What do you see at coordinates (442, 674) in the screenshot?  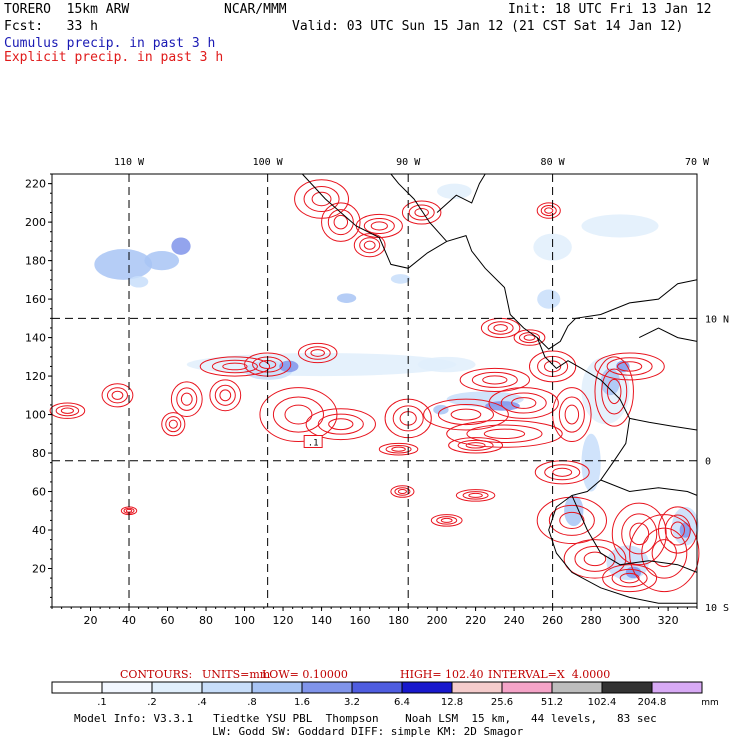 I see `caption-high: HIGH= 102.40` at bounding box center [442, 674].